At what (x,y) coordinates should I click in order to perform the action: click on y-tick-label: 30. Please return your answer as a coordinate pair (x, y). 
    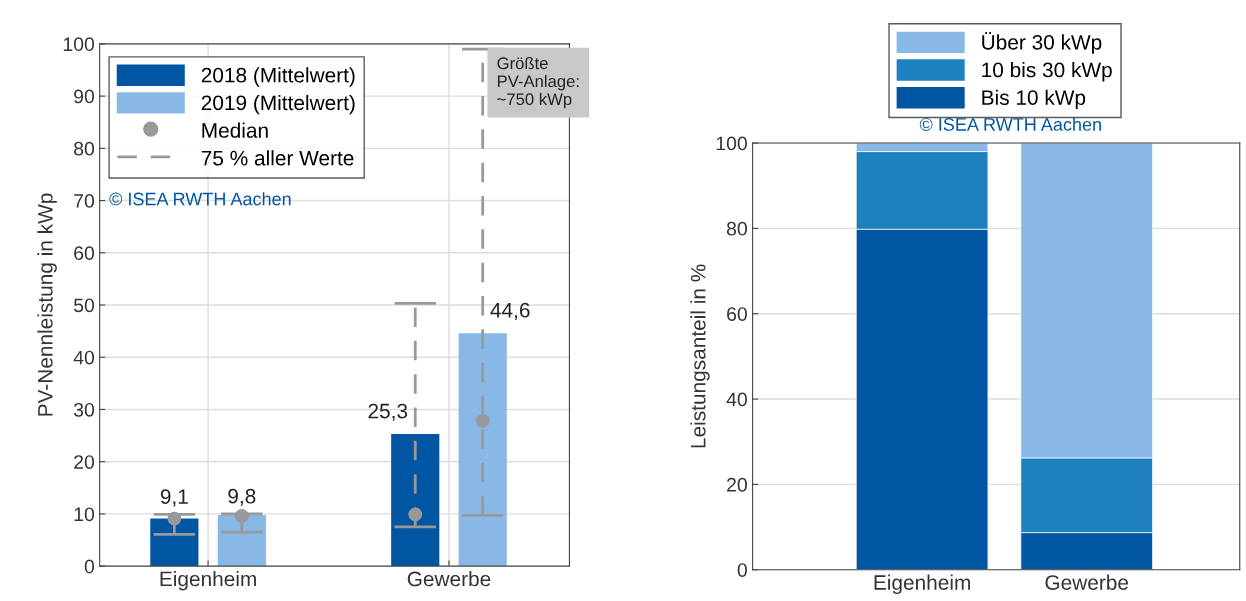
    Looking at the image, I should click on (84, 409).